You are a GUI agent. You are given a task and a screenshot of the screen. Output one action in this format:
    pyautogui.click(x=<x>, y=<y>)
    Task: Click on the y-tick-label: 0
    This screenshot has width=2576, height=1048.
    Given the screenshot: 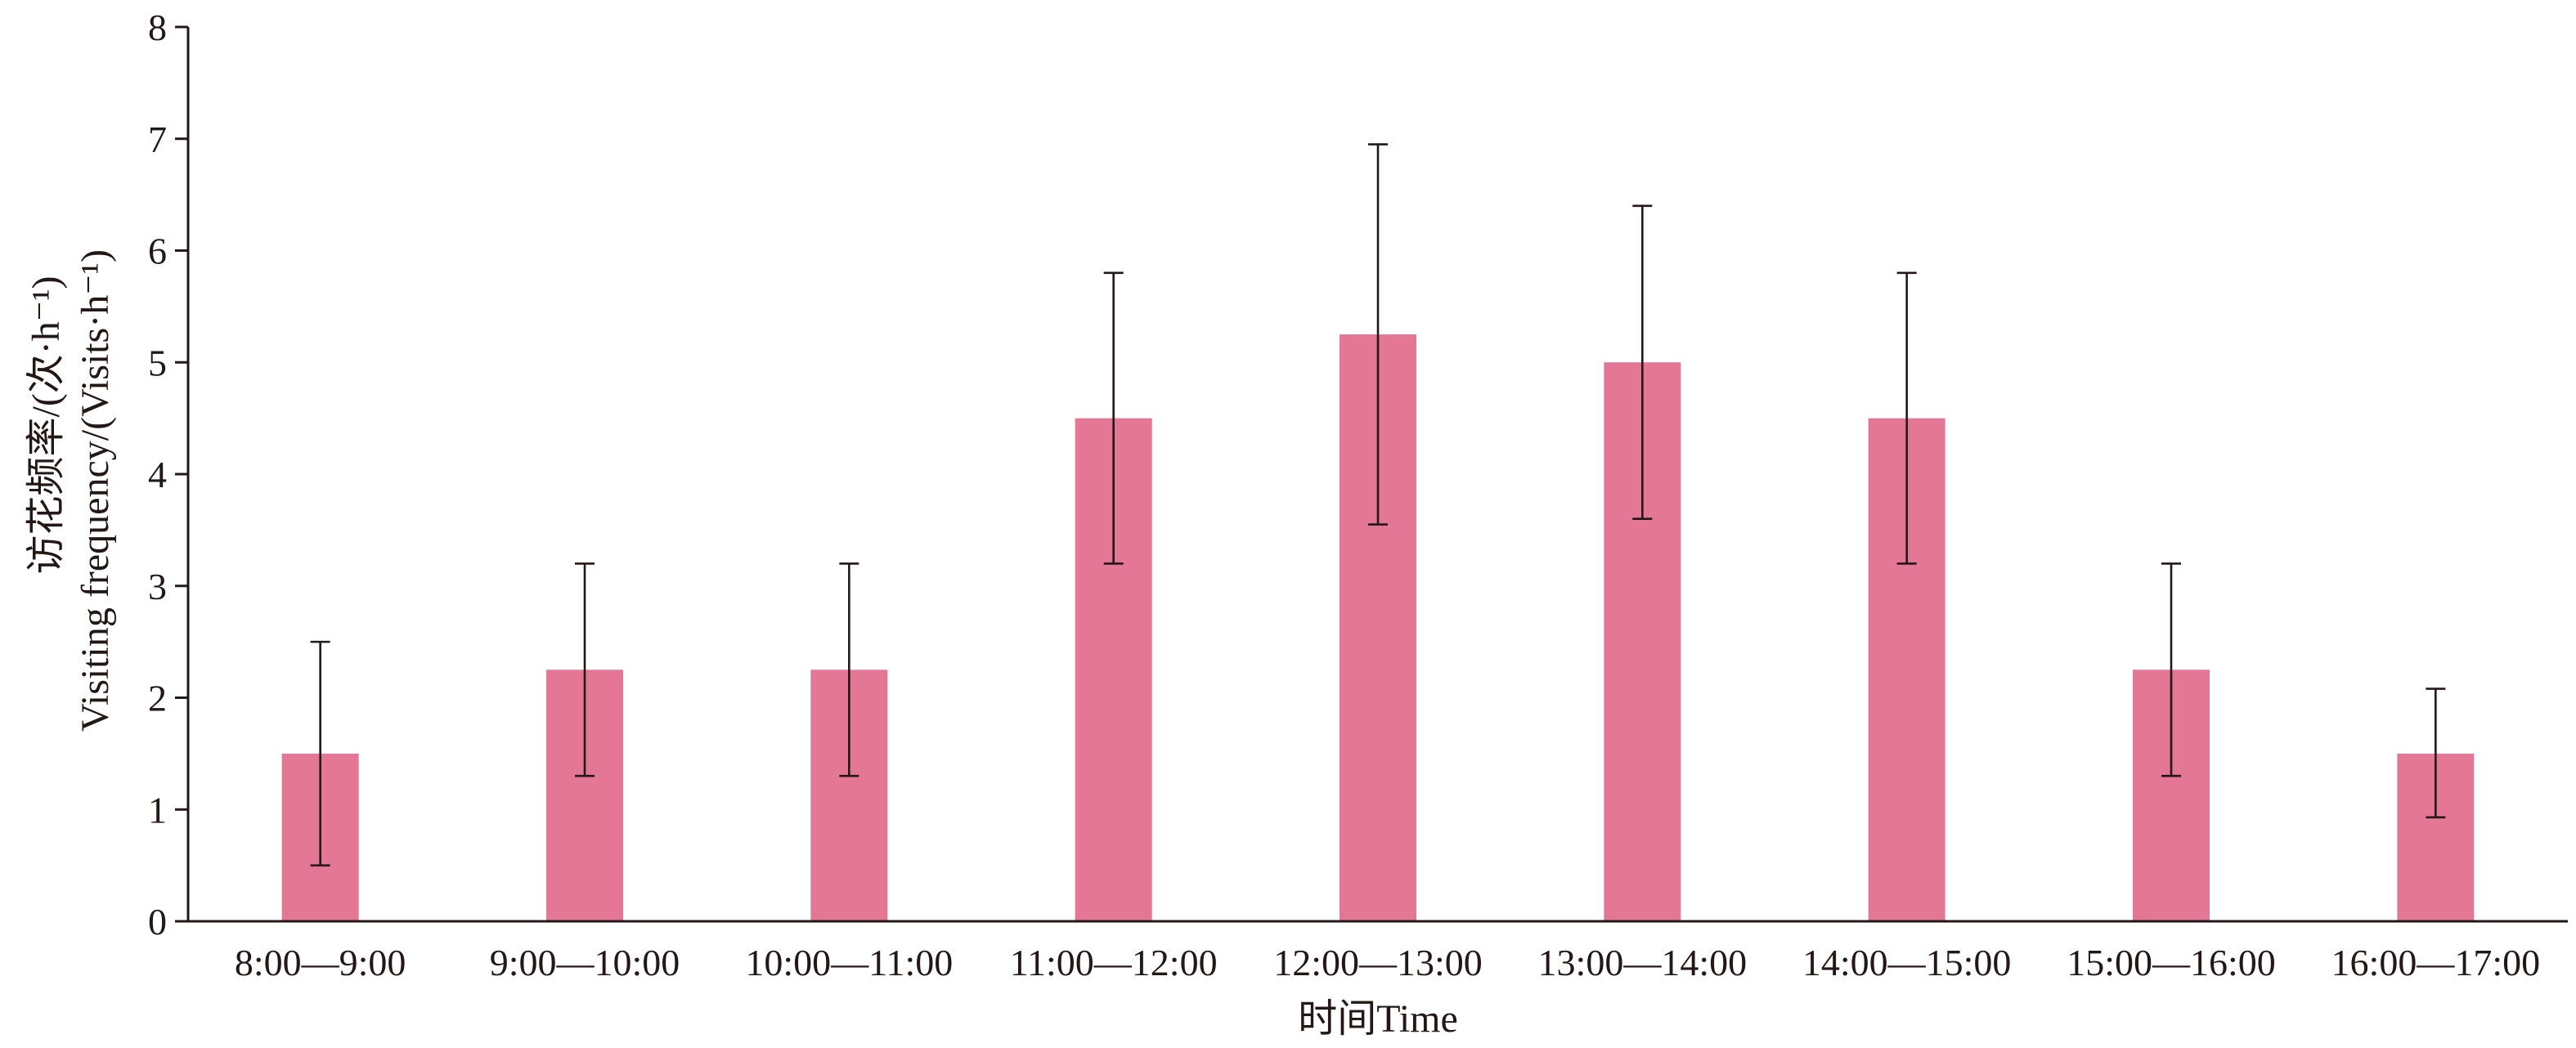 What is the action you would take?
    pyautogui.click(x=158, y=922)
    